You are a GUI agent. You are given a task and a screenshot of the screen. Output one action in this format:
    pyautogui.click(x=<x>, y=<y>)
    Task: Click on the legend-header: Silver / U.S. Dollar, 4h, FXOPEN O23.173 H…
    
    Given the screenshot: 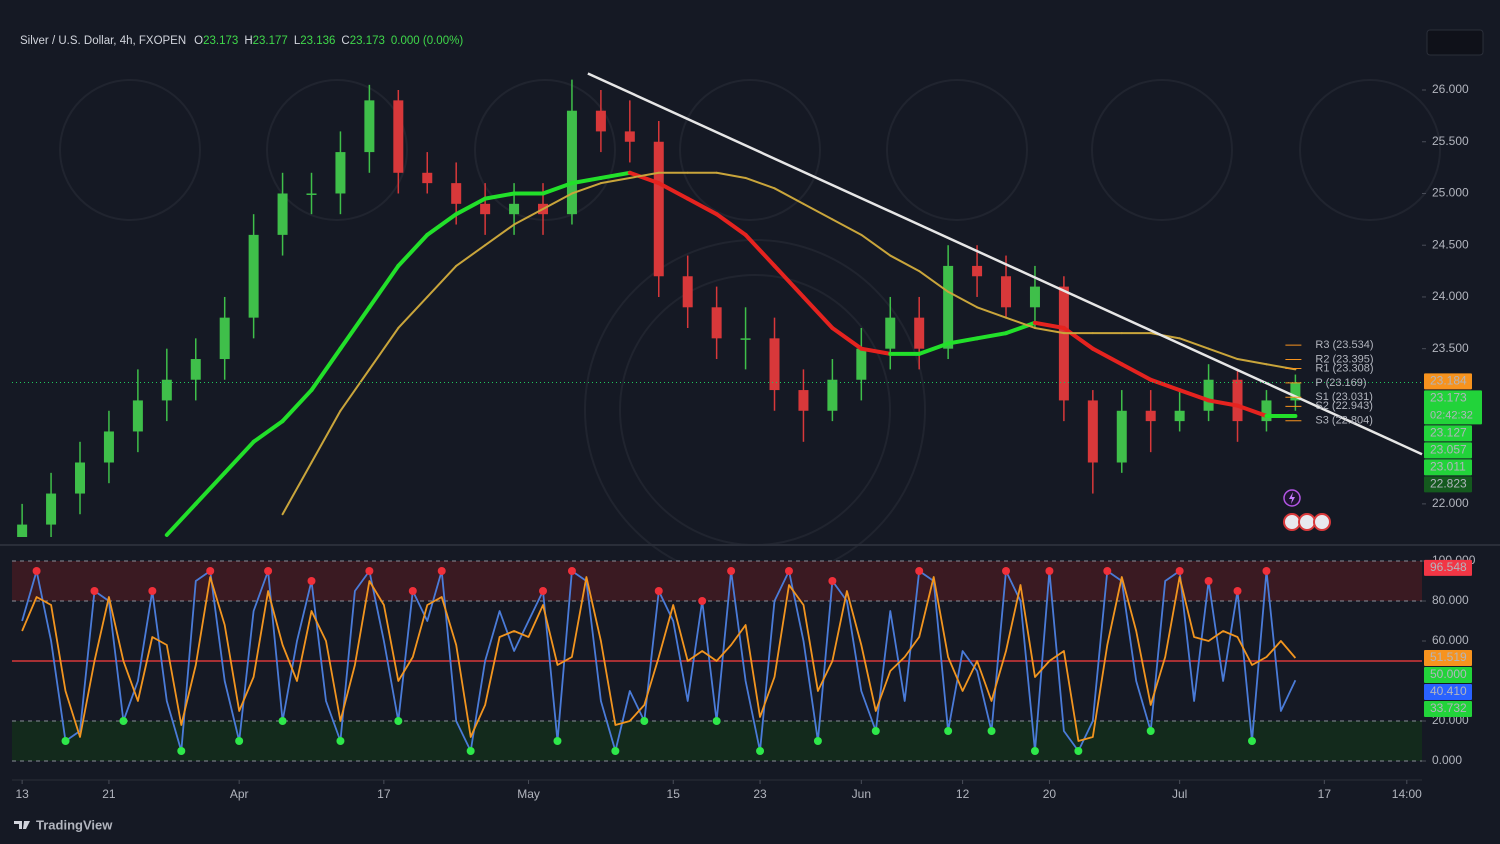 What is the action you would take?
    pyautogui.click(x=241, y=41)
    